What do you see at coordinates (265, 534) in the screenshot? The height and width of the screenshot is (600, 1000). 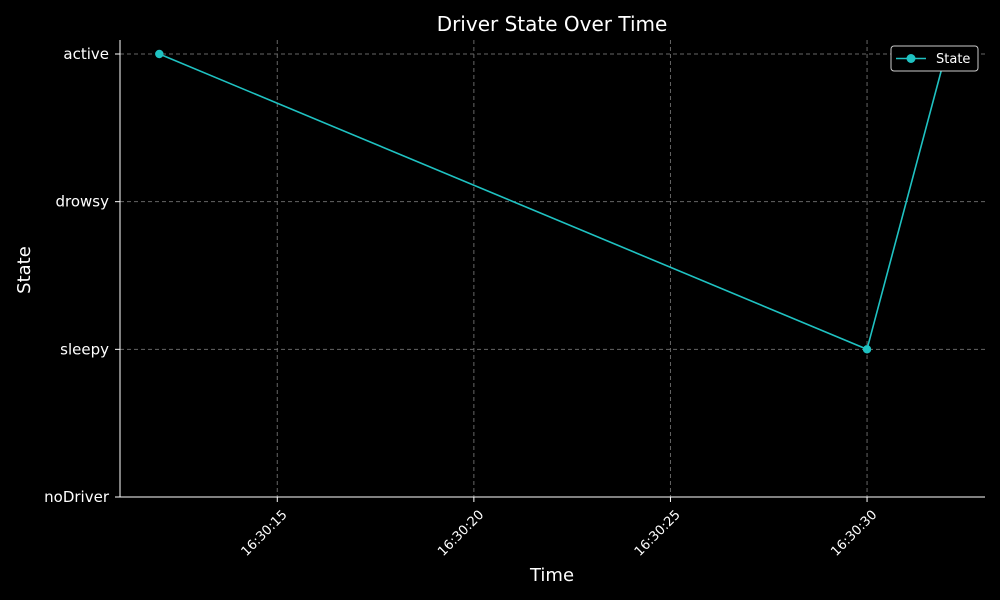 I see `x-tick-label: 16:30:15` at bounding box center [265, 534].